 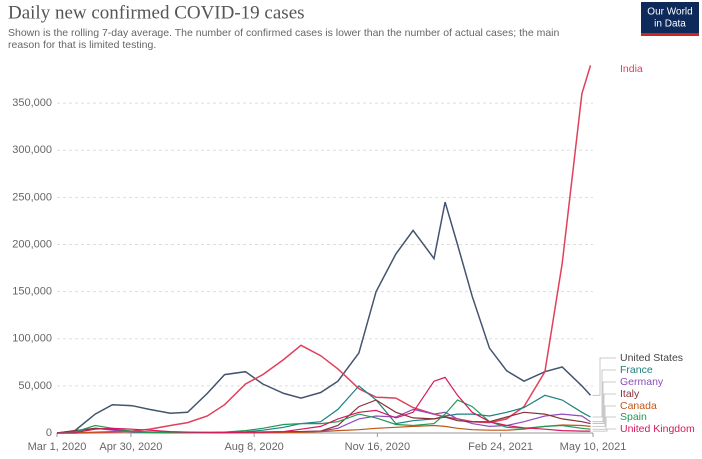 What do you see at coordinates (630, 394) in the screenshot?
I see `legend-label: Italy` at bounding box center [630, 394].